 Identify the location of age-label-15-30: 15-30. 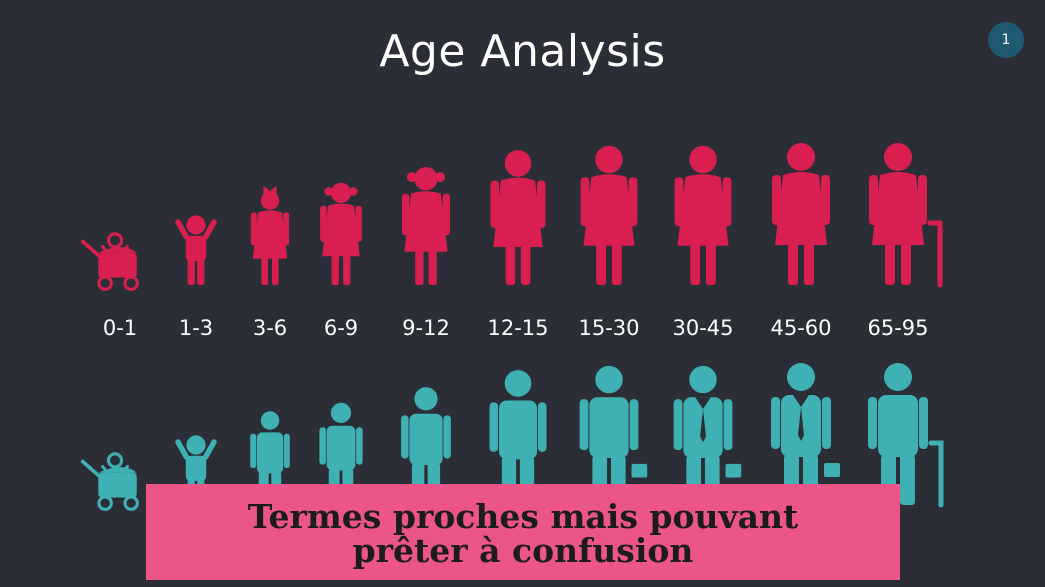
(609, 328).